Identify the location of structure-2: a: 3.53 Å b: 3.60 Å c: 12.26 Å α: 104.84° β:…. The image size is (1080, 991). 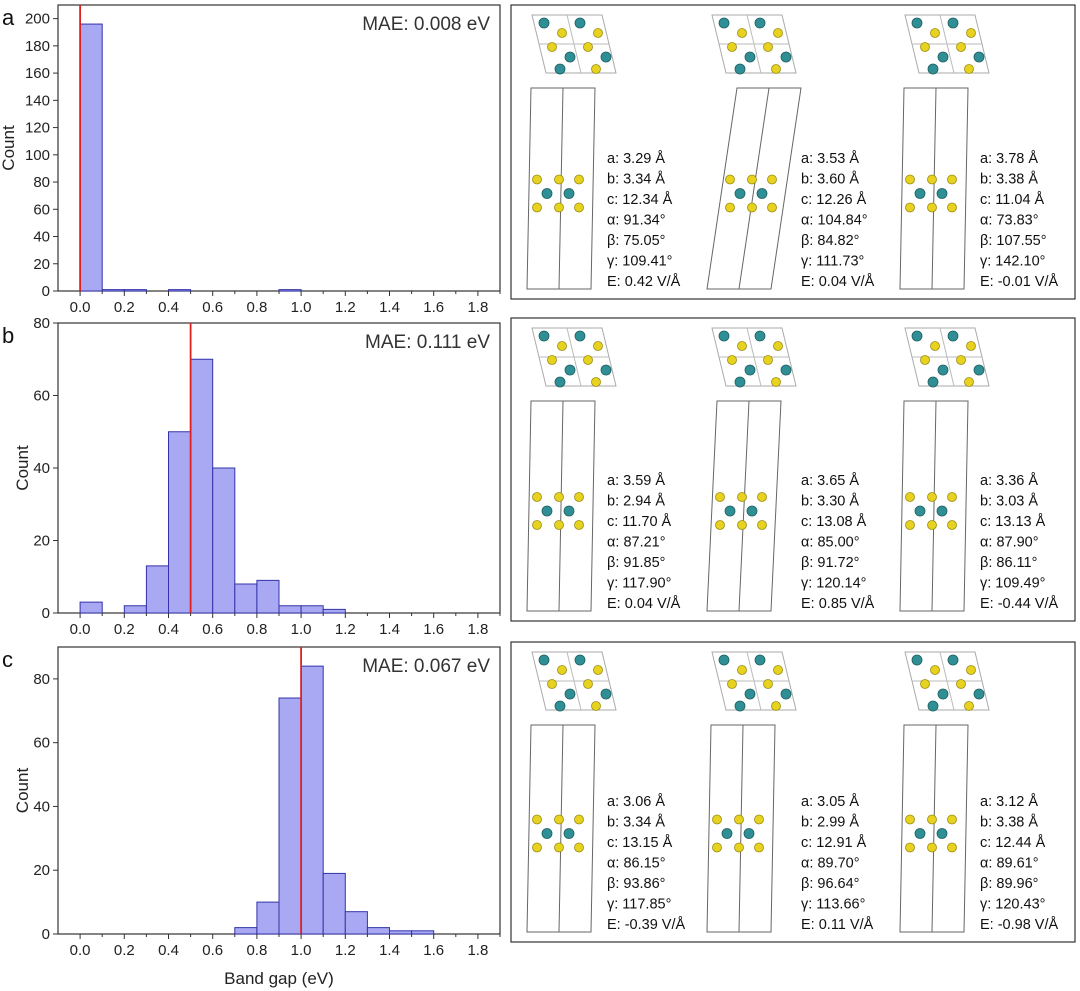
(790, 152).